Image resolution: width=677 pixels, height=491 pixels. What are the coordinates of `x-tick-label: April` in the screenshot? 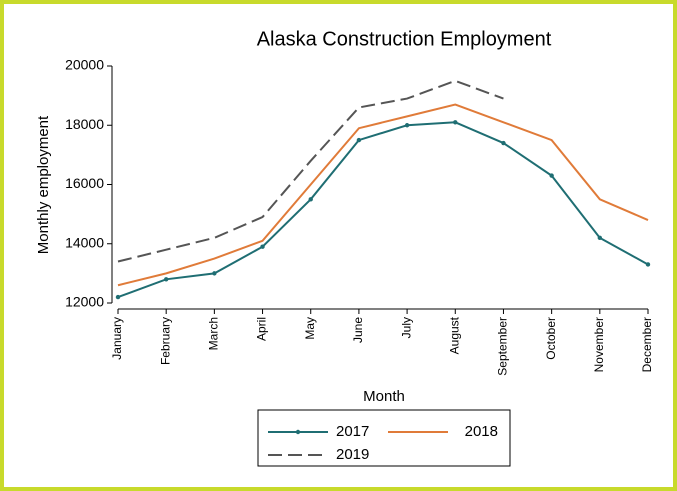 It's located at (262, 329).